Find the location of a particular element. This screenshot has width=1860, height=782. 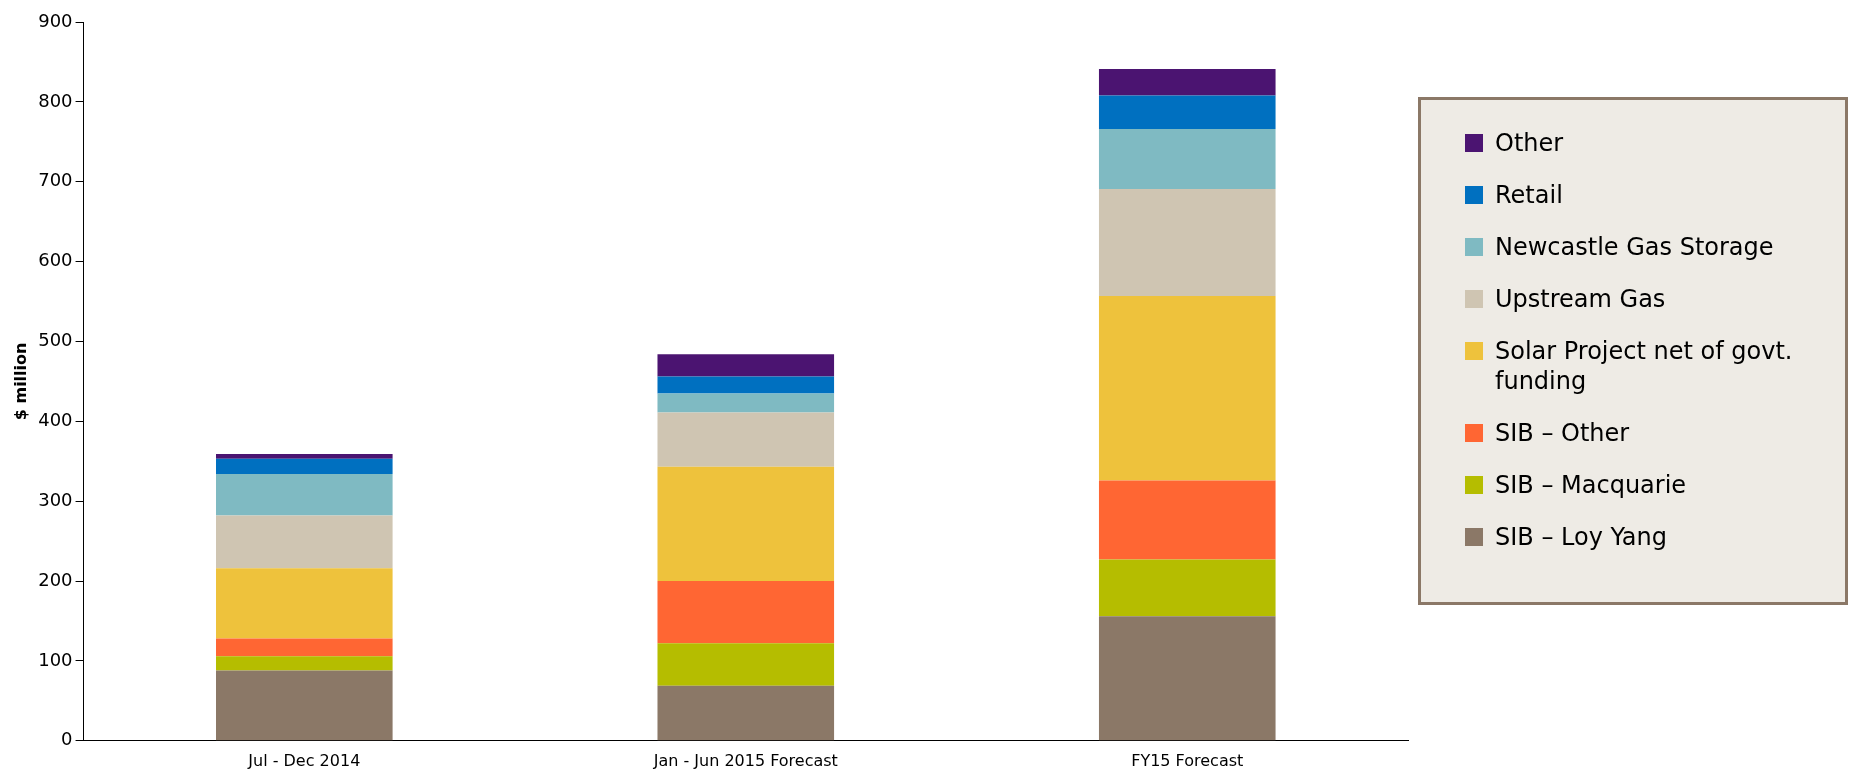

legend-label: Solar Project net of govt. funding is located at coordinates (1644, 366).